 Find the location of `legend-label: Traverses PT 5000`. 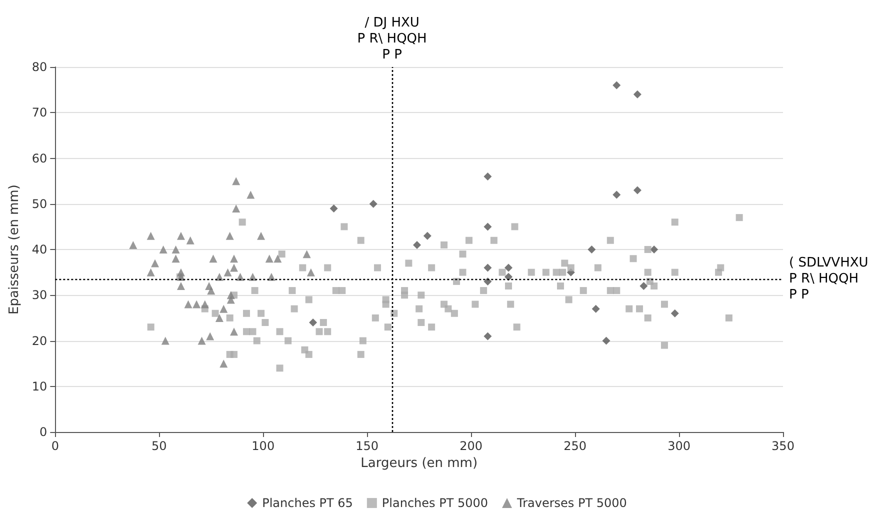

legend-label: Traverses PT 5000 is located at coordinates (571, 503).